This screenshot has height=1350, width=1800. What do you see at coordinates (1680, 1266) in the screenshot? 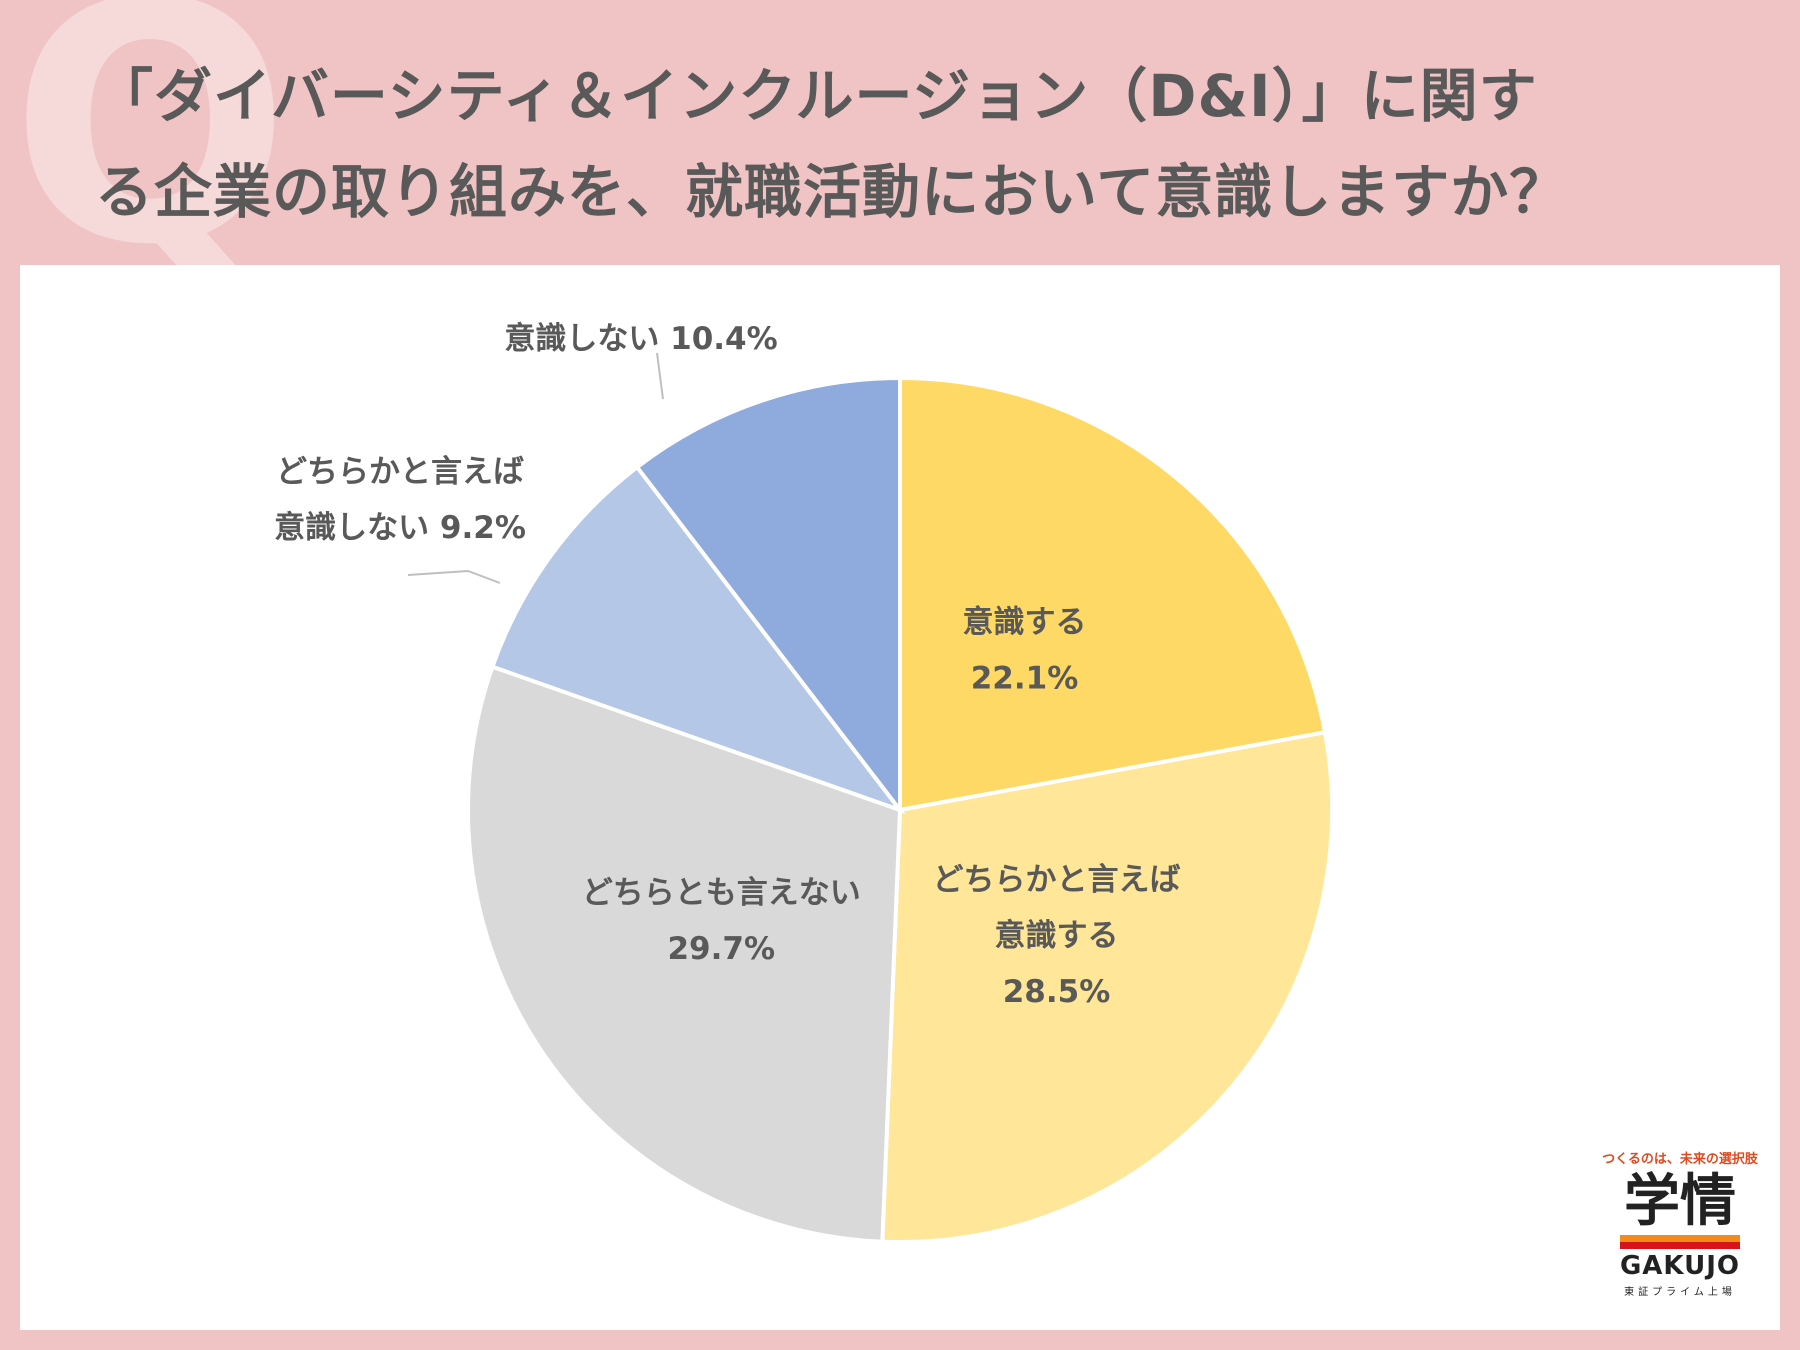
I see `logo-brand: GAKUJO` at bounding box center [1680, 1266].